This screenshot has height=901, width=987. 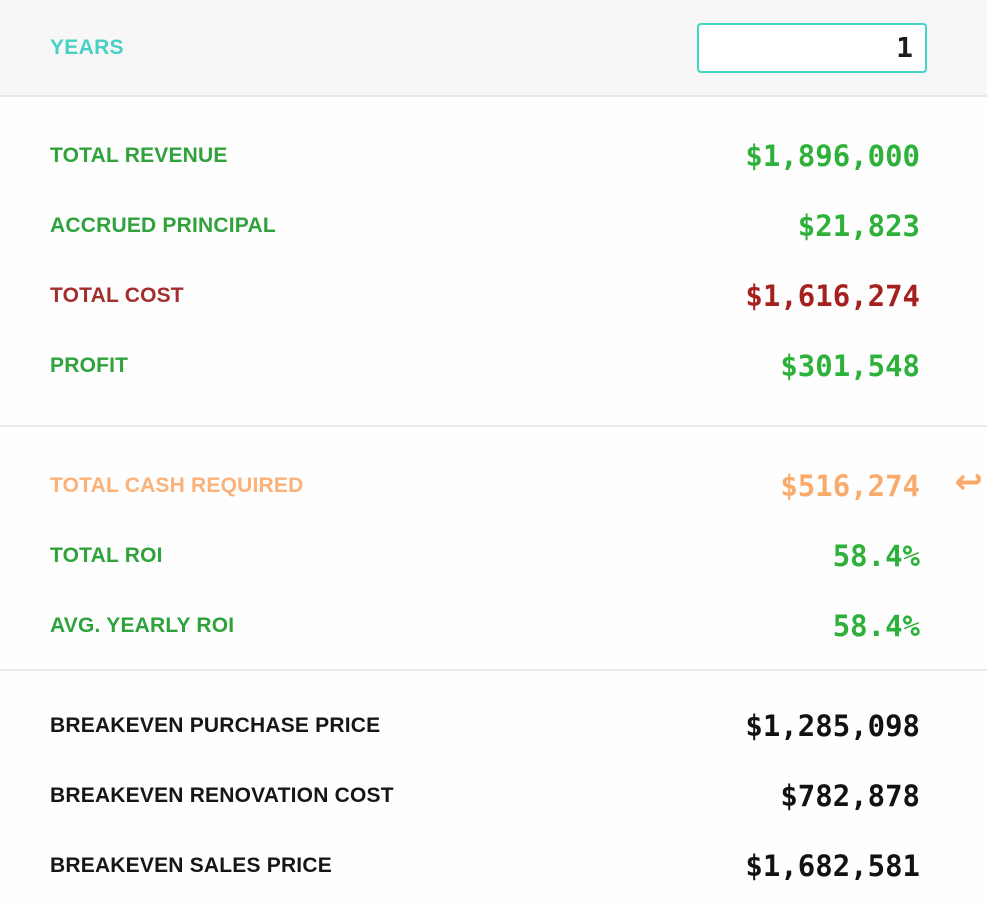 I want to click on table-row: ACCRUED PRINCIPAL $21,823, so click(x=493, y=226).